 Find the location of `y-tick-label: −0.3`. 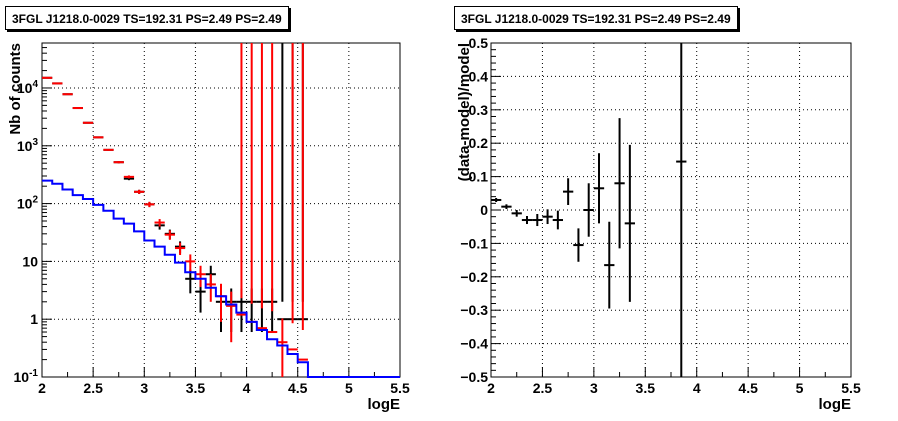

y-tick-label: −0.3 is located at coordinates (474, 310).